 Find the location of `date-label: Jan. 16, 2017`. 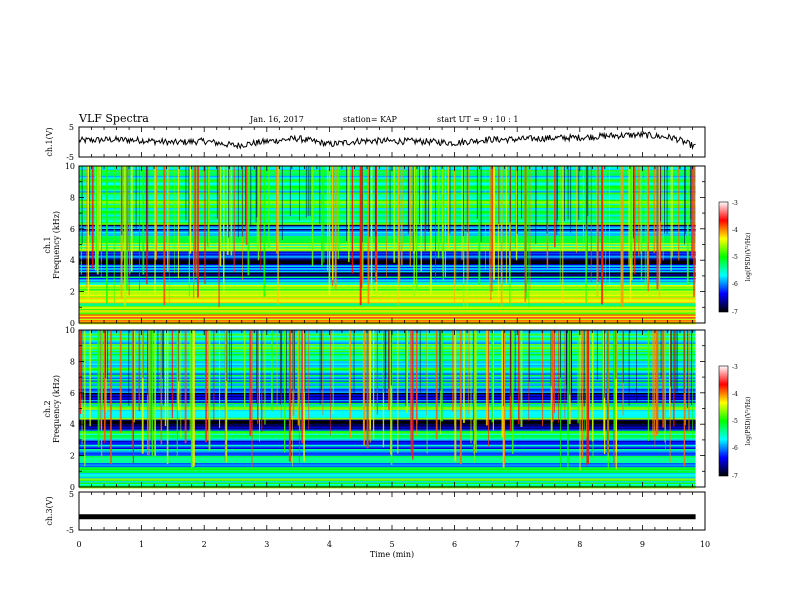

date-label: Jan. 16, 2017 is located at coordinates (276, 119).